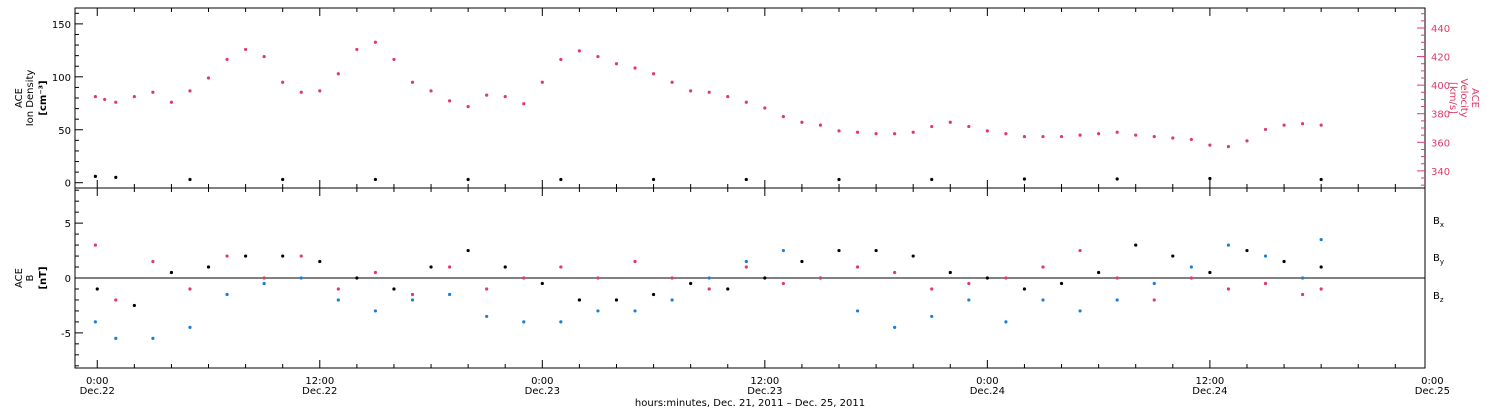 This screenshot has width=1500, height=410. Describe the element at coordinates (1442, 262) in the screenshot. I see `legend-by-sub: y` at that location.